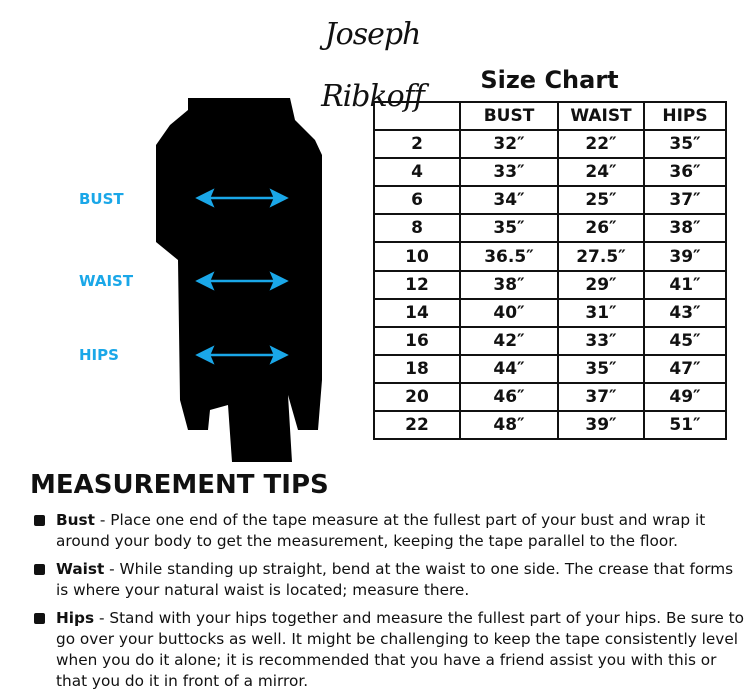 The height and width of the screenshot is (700, 752). Describe the element at coordinates (417, 284) in the screenshot. I see `table-cell: 12` at that location.